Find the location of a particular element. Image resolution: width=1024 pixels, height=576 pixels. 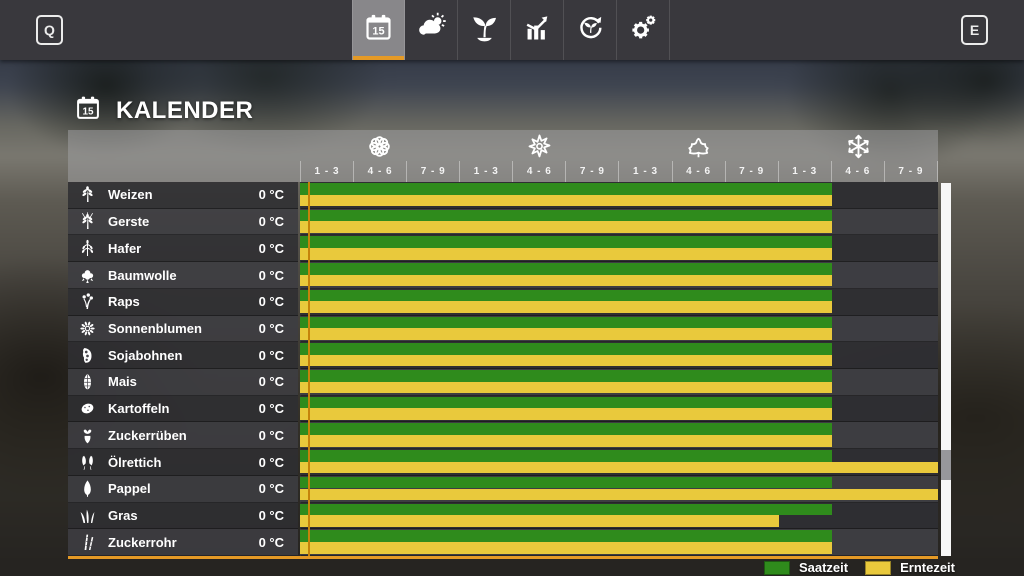

crop-name-cell: Zuckerrohr 0 °C is located at coordinates (183, 543).